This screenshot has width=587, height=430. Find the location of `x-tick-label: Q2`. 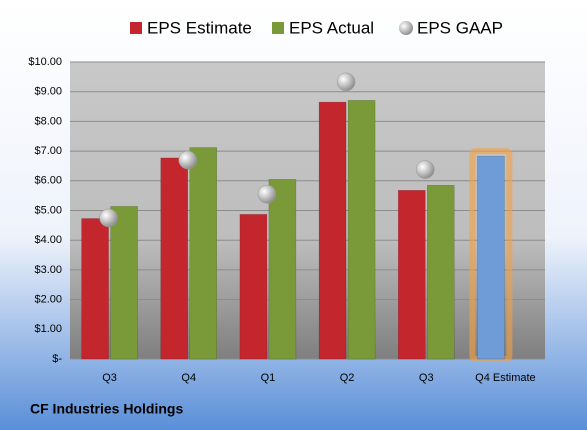

x-tick-label: Q2 is located at coordinates (347, 378).